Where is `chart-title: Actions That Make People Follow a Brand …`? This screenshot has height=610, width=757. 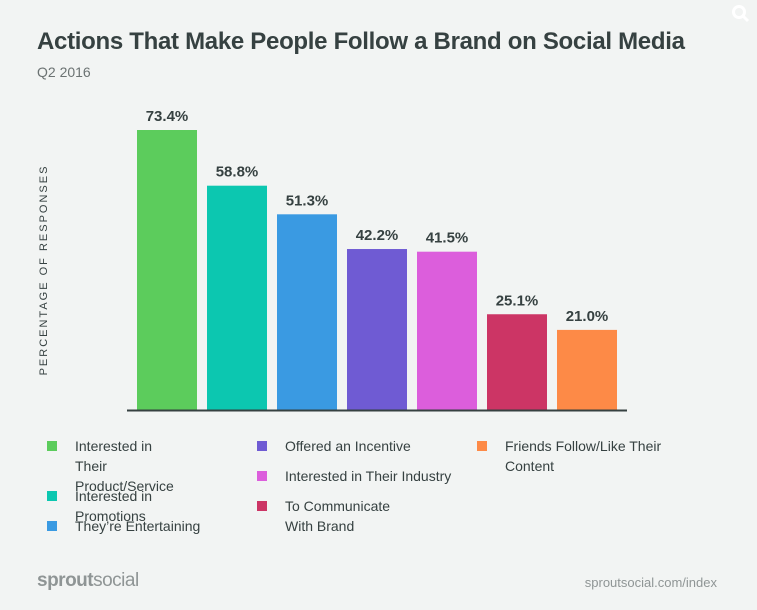
chart-title: Actions That Make People Follow a Brand … is located at coordinates (361, 41).